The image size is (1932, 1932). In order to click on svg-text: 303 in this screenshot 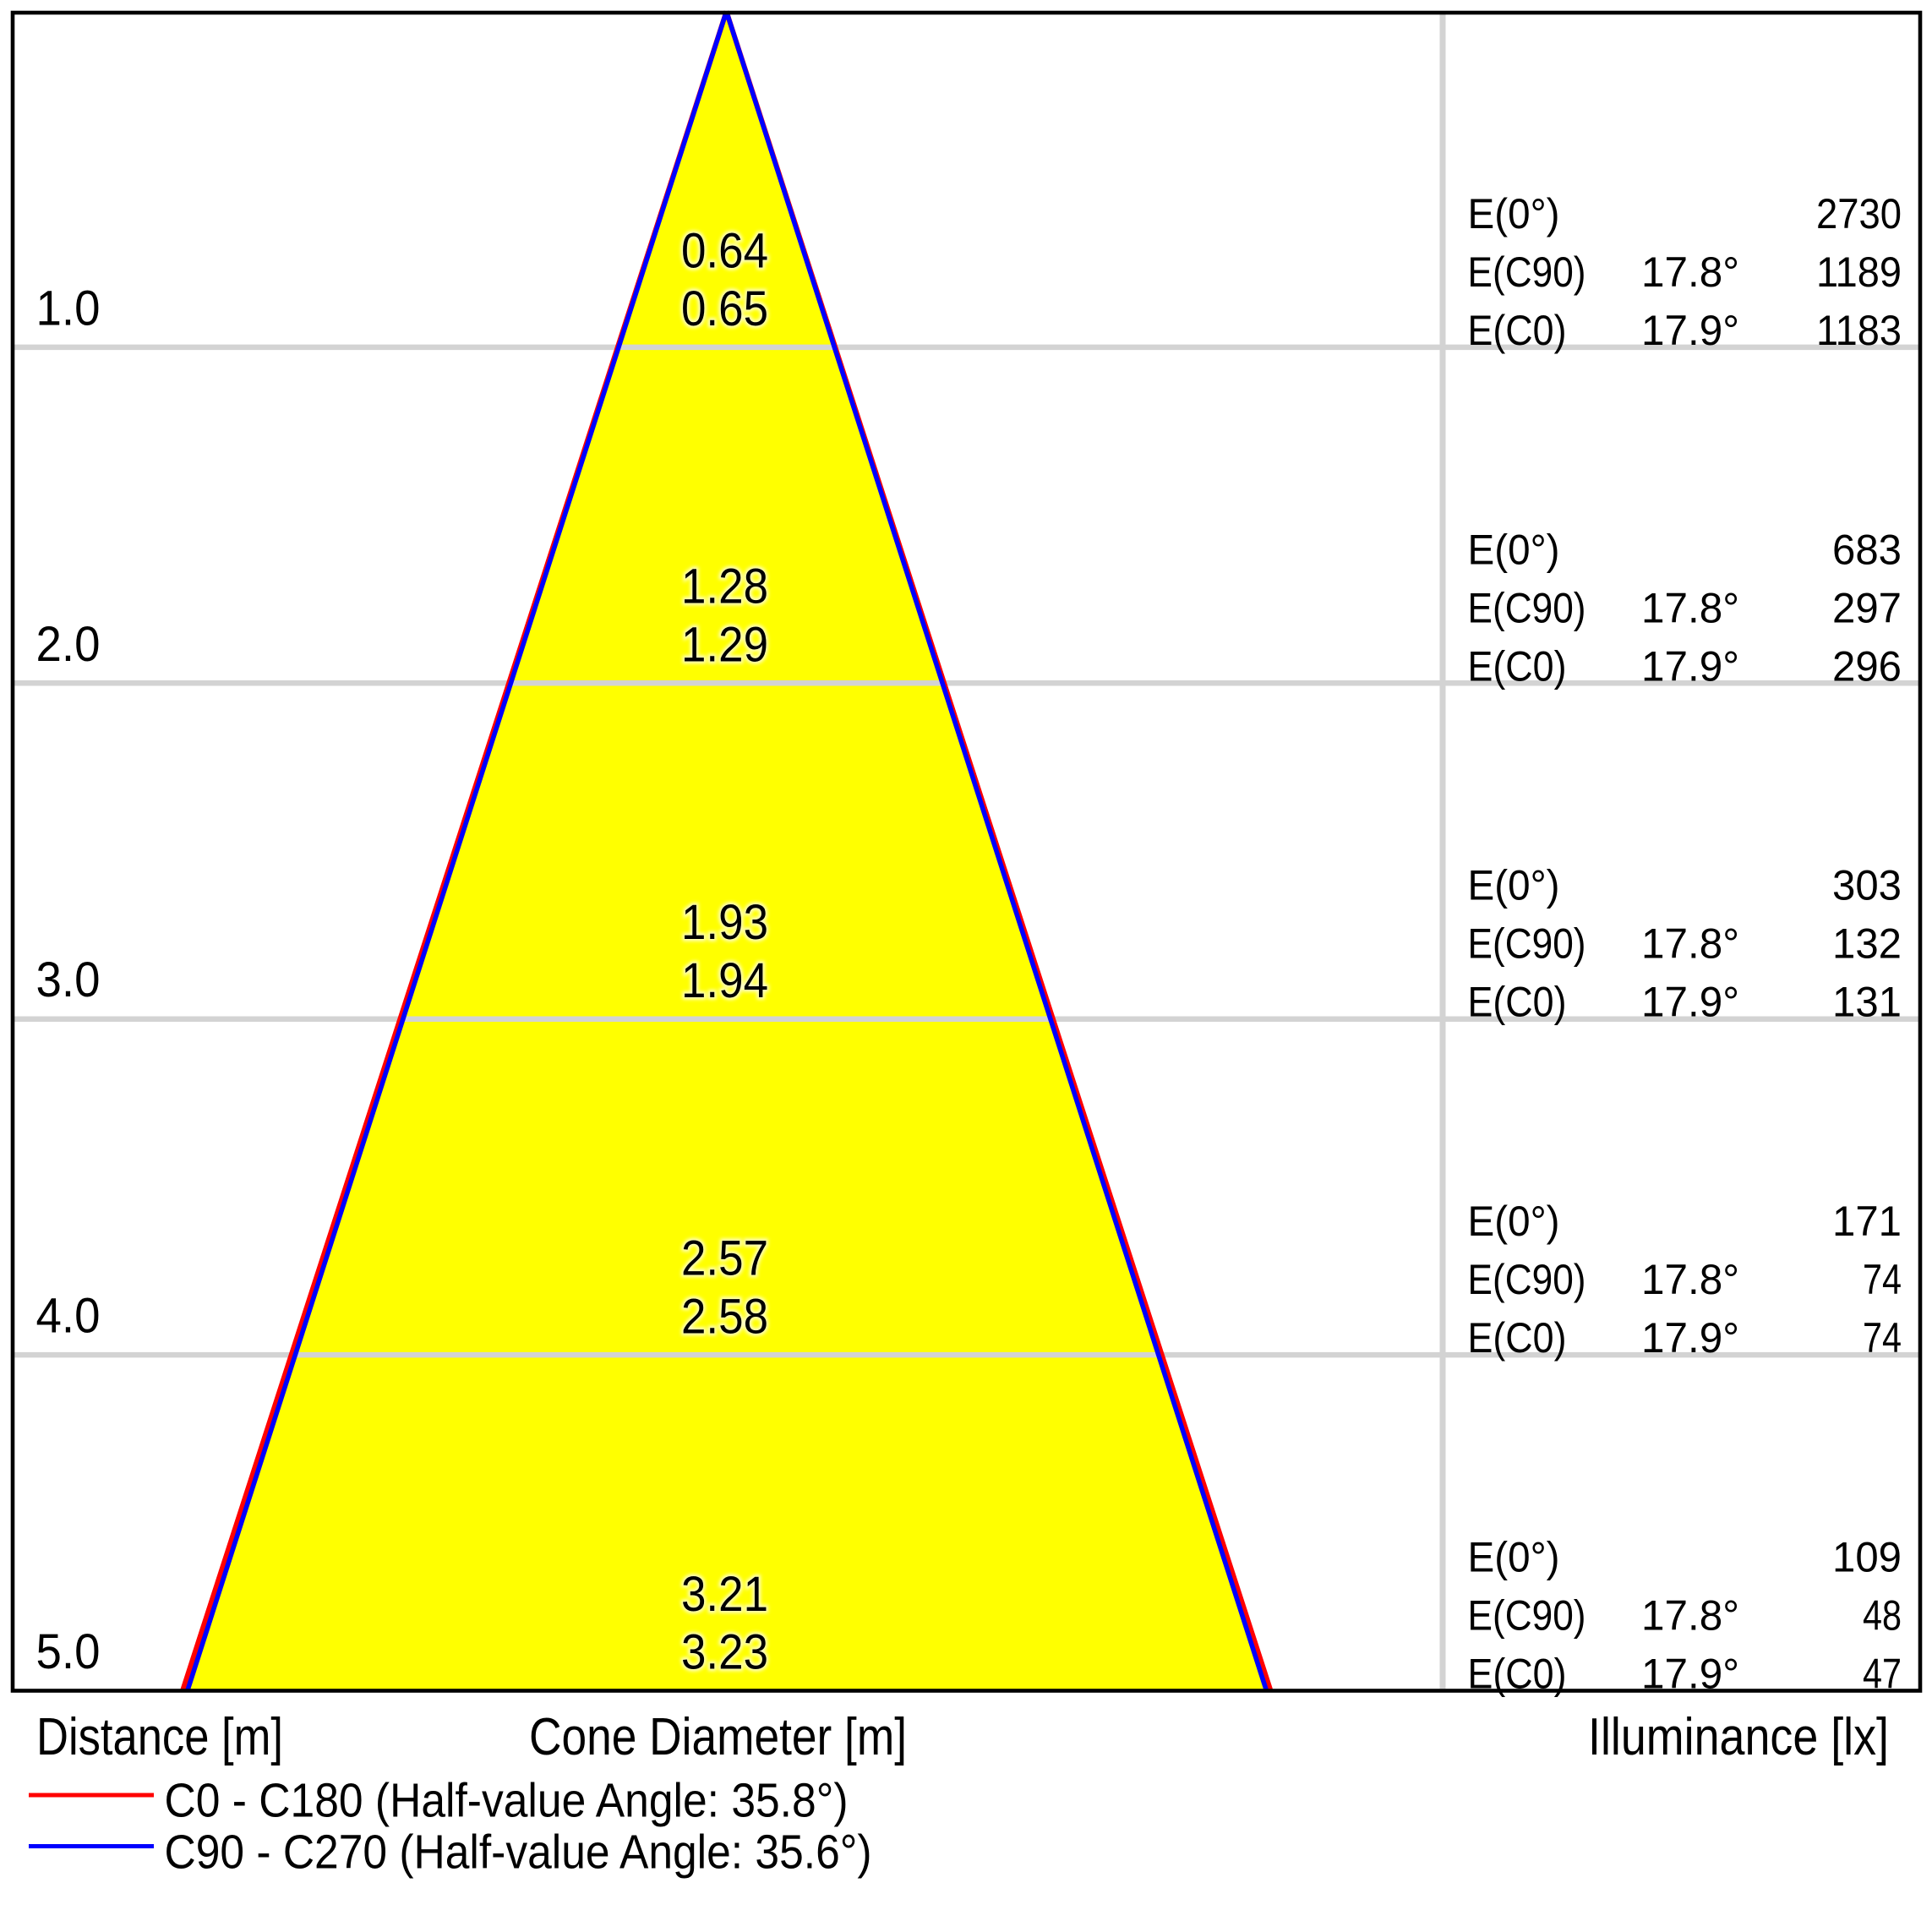, I will do `click(1867, 885)`.